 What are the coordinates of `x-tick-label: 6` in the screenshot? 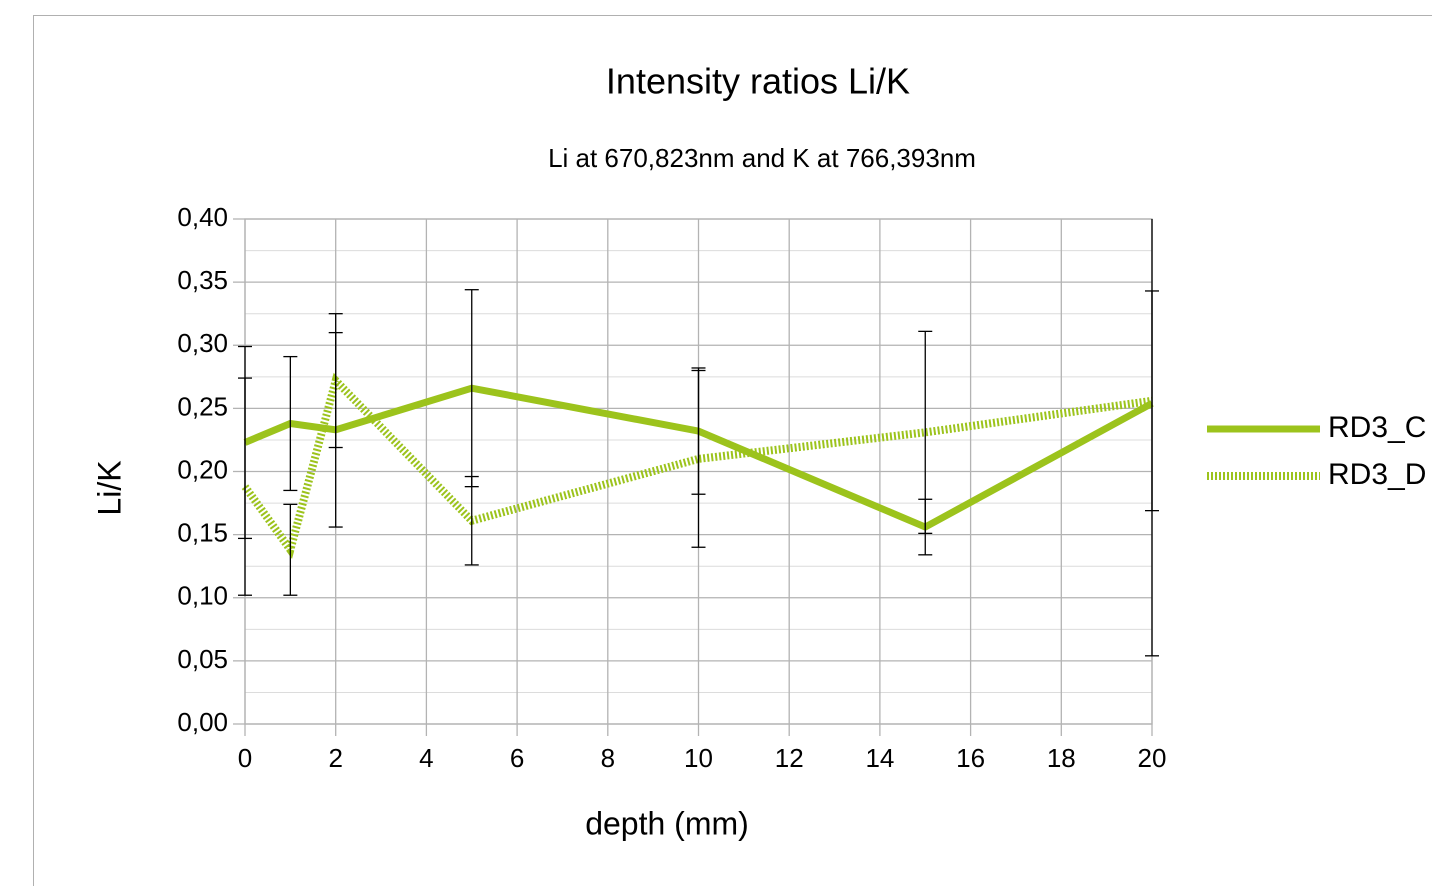 It's located at (517, 758).